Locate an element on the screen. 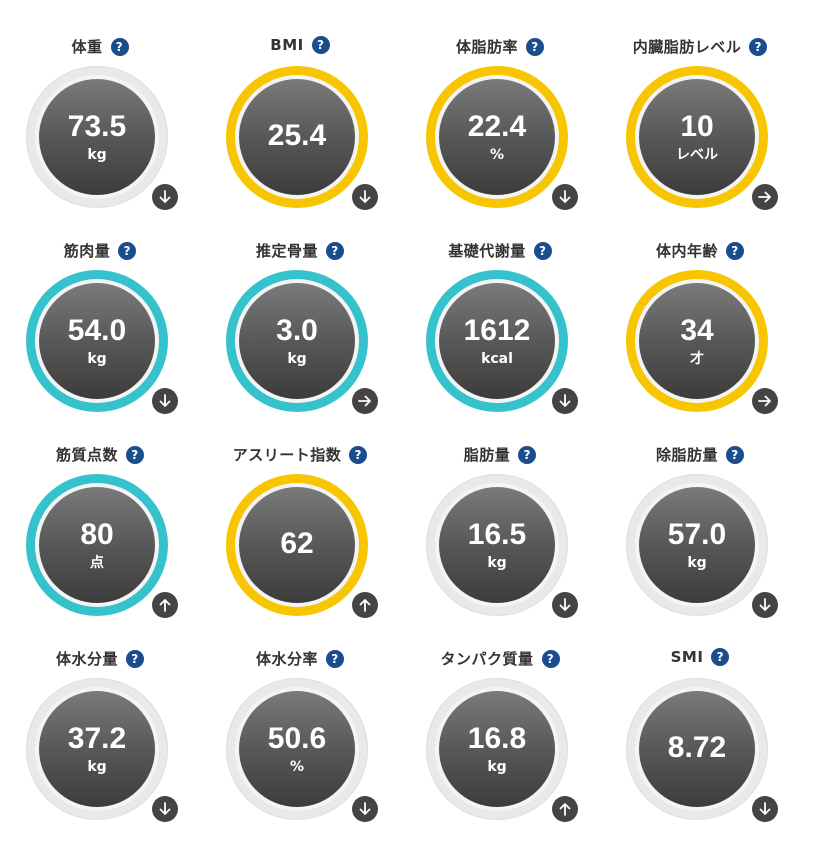 This screenshot has height=850, width=813. metric-value: 22.4 is located at coordinates (497, 126).